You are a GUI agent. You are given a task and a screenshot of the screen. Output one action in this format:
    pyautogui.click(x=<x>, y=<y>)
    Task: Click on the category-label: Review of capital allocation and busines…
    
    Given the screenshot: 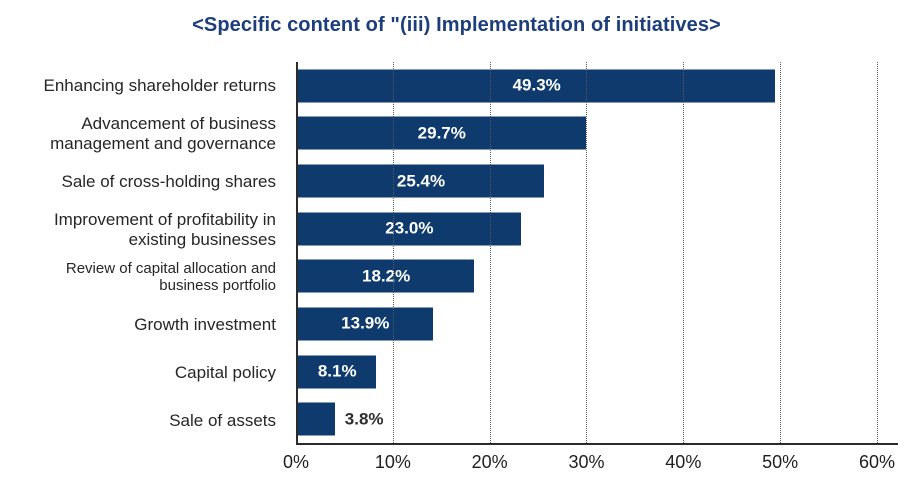 What is the action you would take?
    pyautogui.click(x=170, y=277)
    